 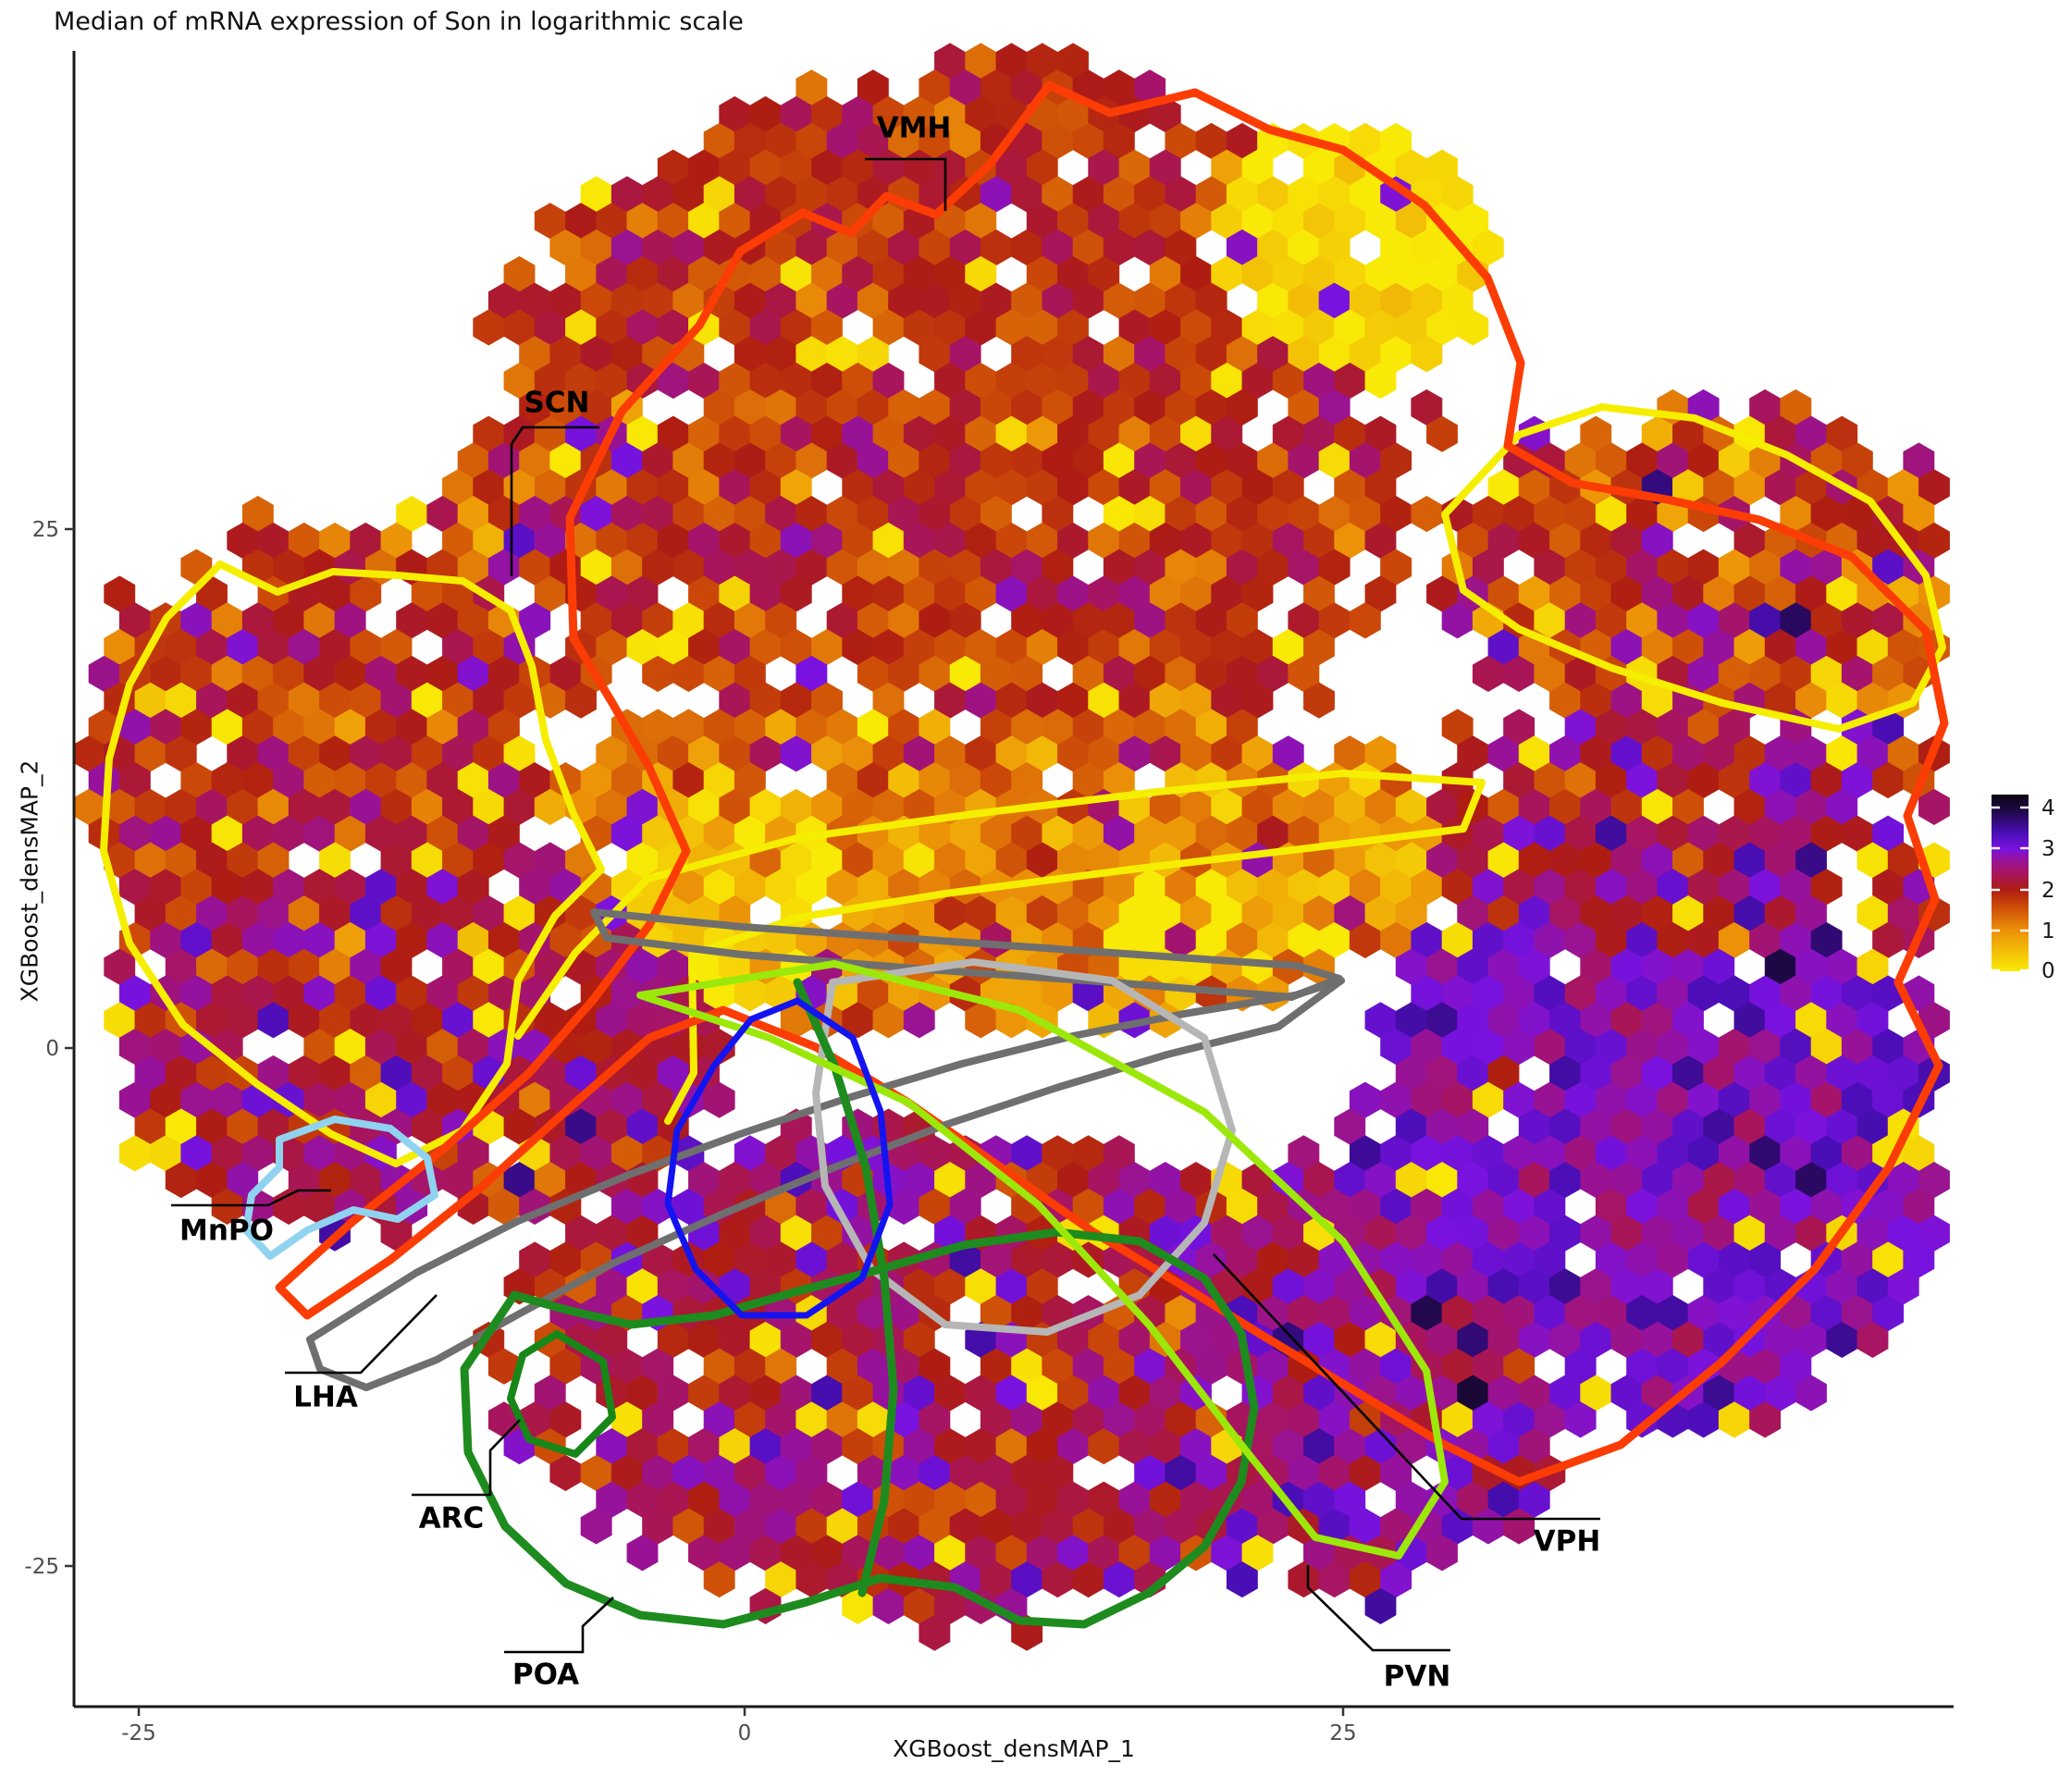 What do you see at coordinates (1014, 1749) in the screenshot?
I see `x-axis-title: XGBoost_densMAP_1` at bounding box center [1014, 1749].